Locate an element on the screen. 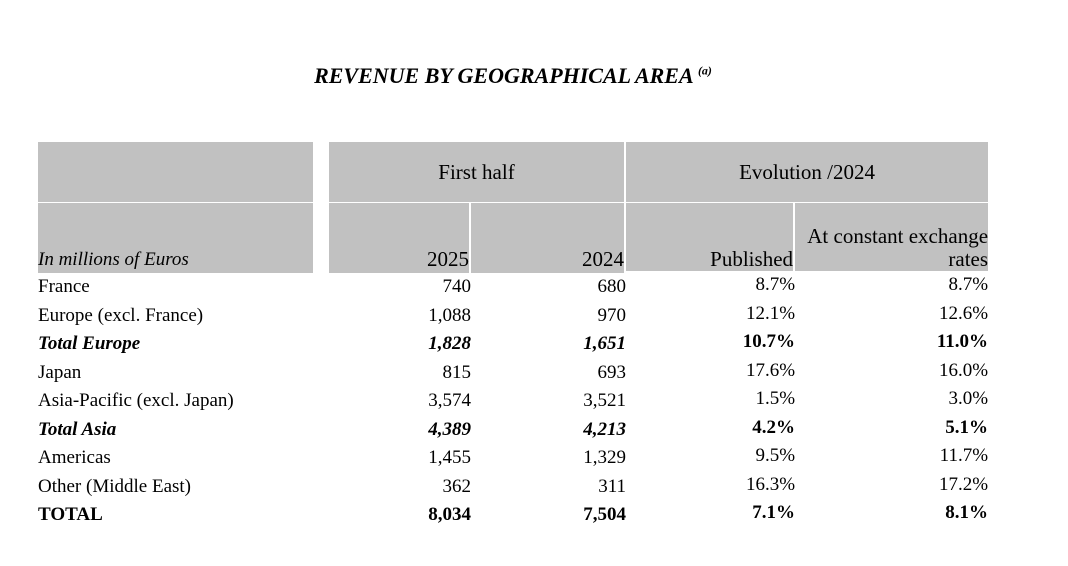 The height and width of the screenshot is (566, 1068). value-published-cell: 12.1% is located at coordinates (711, 313).